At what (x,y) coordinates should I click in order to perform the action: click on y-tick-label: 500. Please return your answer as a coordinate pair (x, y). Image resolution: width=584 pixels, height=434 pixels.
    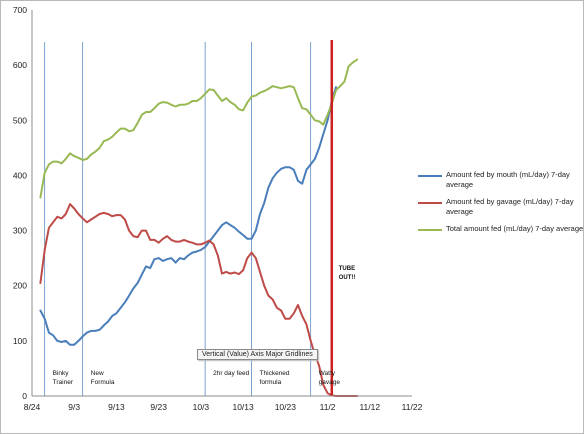
    Looking at the image, I should click on (20, 120).